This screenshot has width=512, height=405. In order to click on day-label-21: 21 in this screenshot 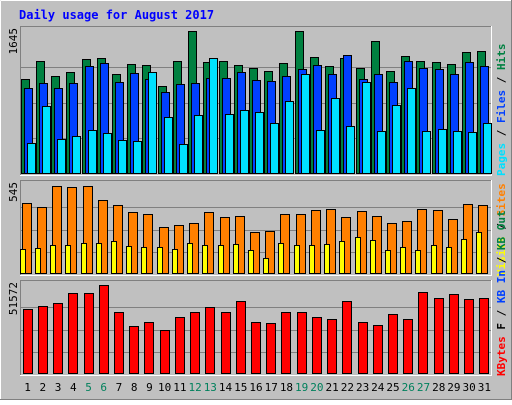, I will do `click(332, 387)`.